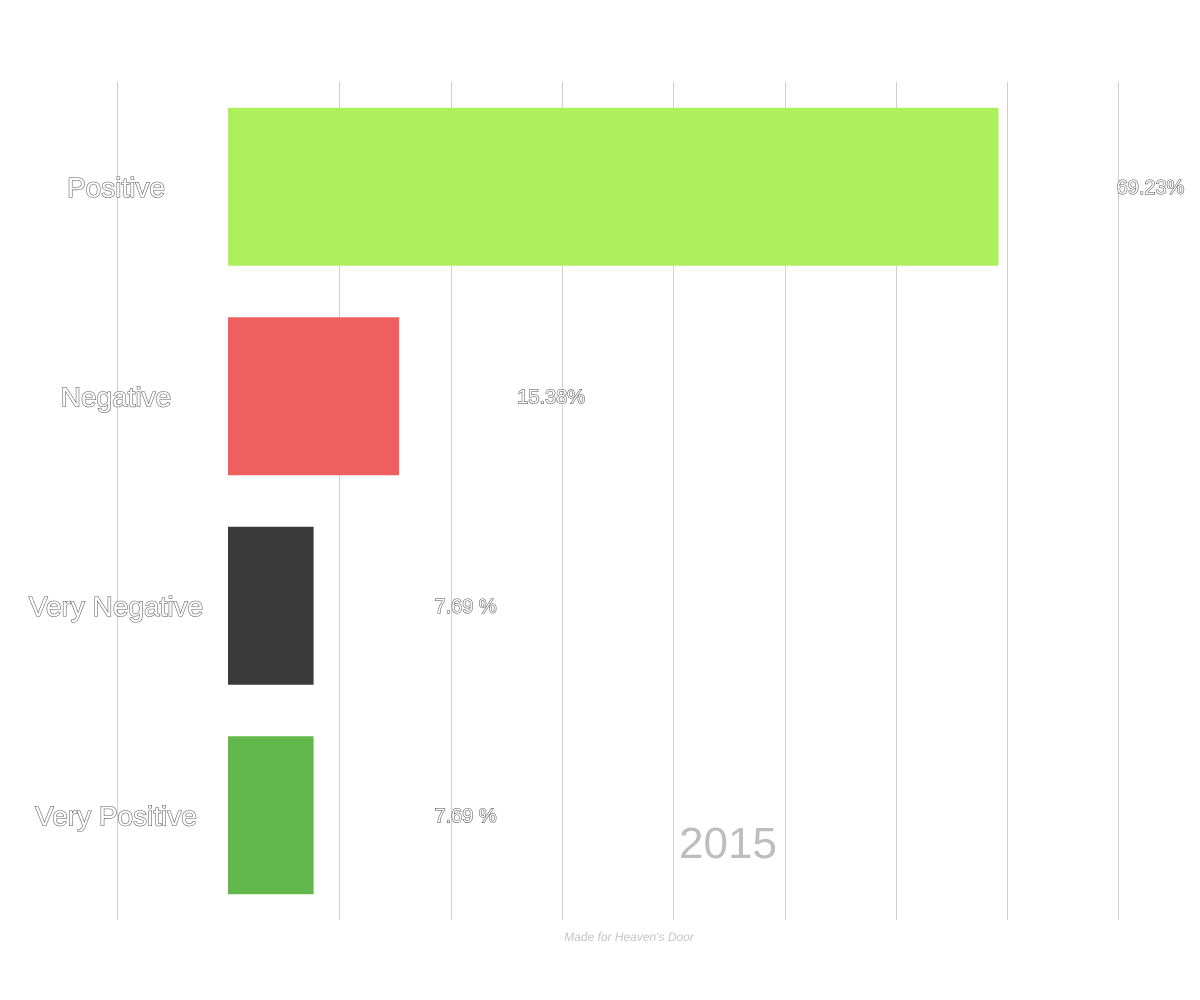 The height and width of the screenshot is (1000, 1200). Describe the element at coordinates (551, 397) in the screenshot. I see `data-label: 15.38%` at that location.